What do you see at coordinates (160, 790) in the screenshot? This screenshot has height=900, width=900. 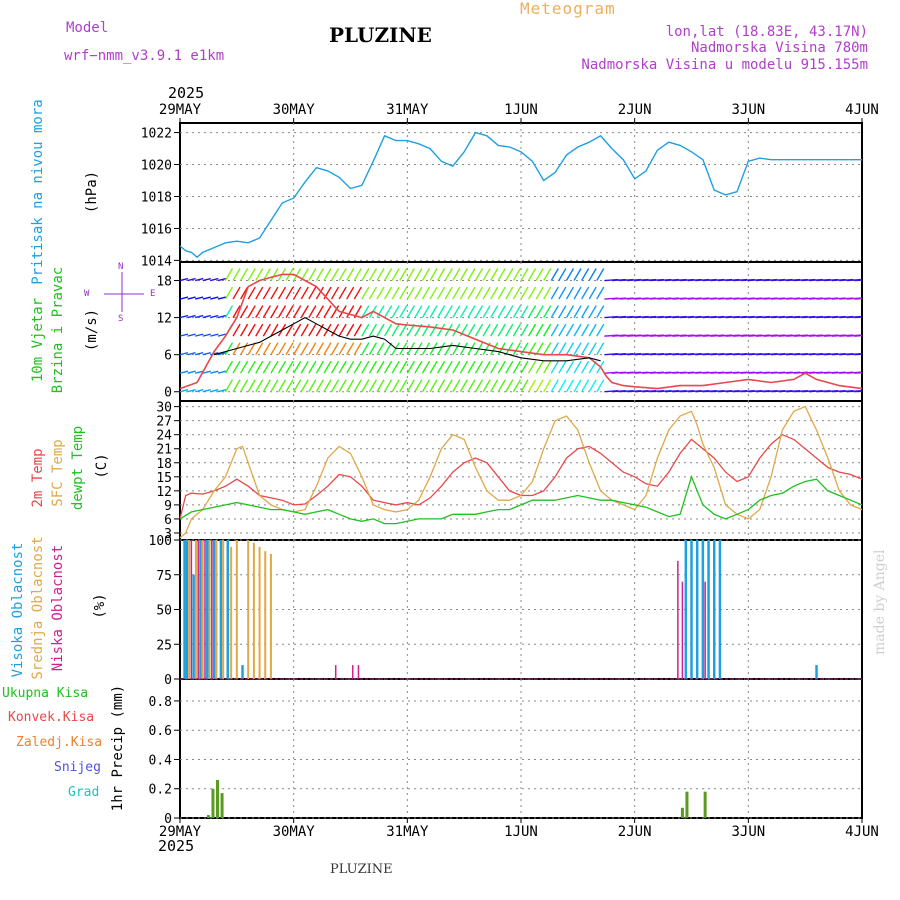 I see `y-tick-label: 0.2` at bounding box center [160, 790].